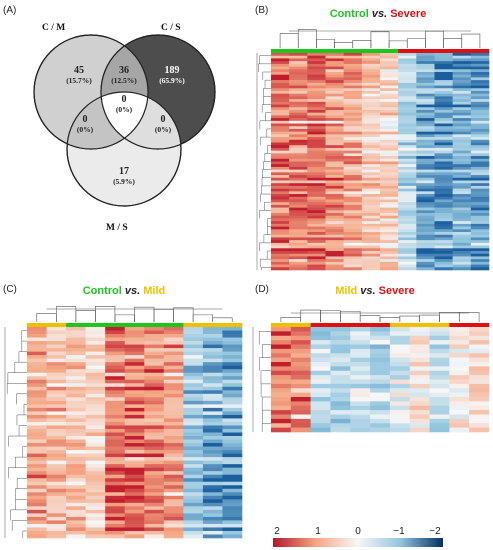 This screenshot has height=550, width=493. I want to click on column-dendrogram, so click(134, 314).